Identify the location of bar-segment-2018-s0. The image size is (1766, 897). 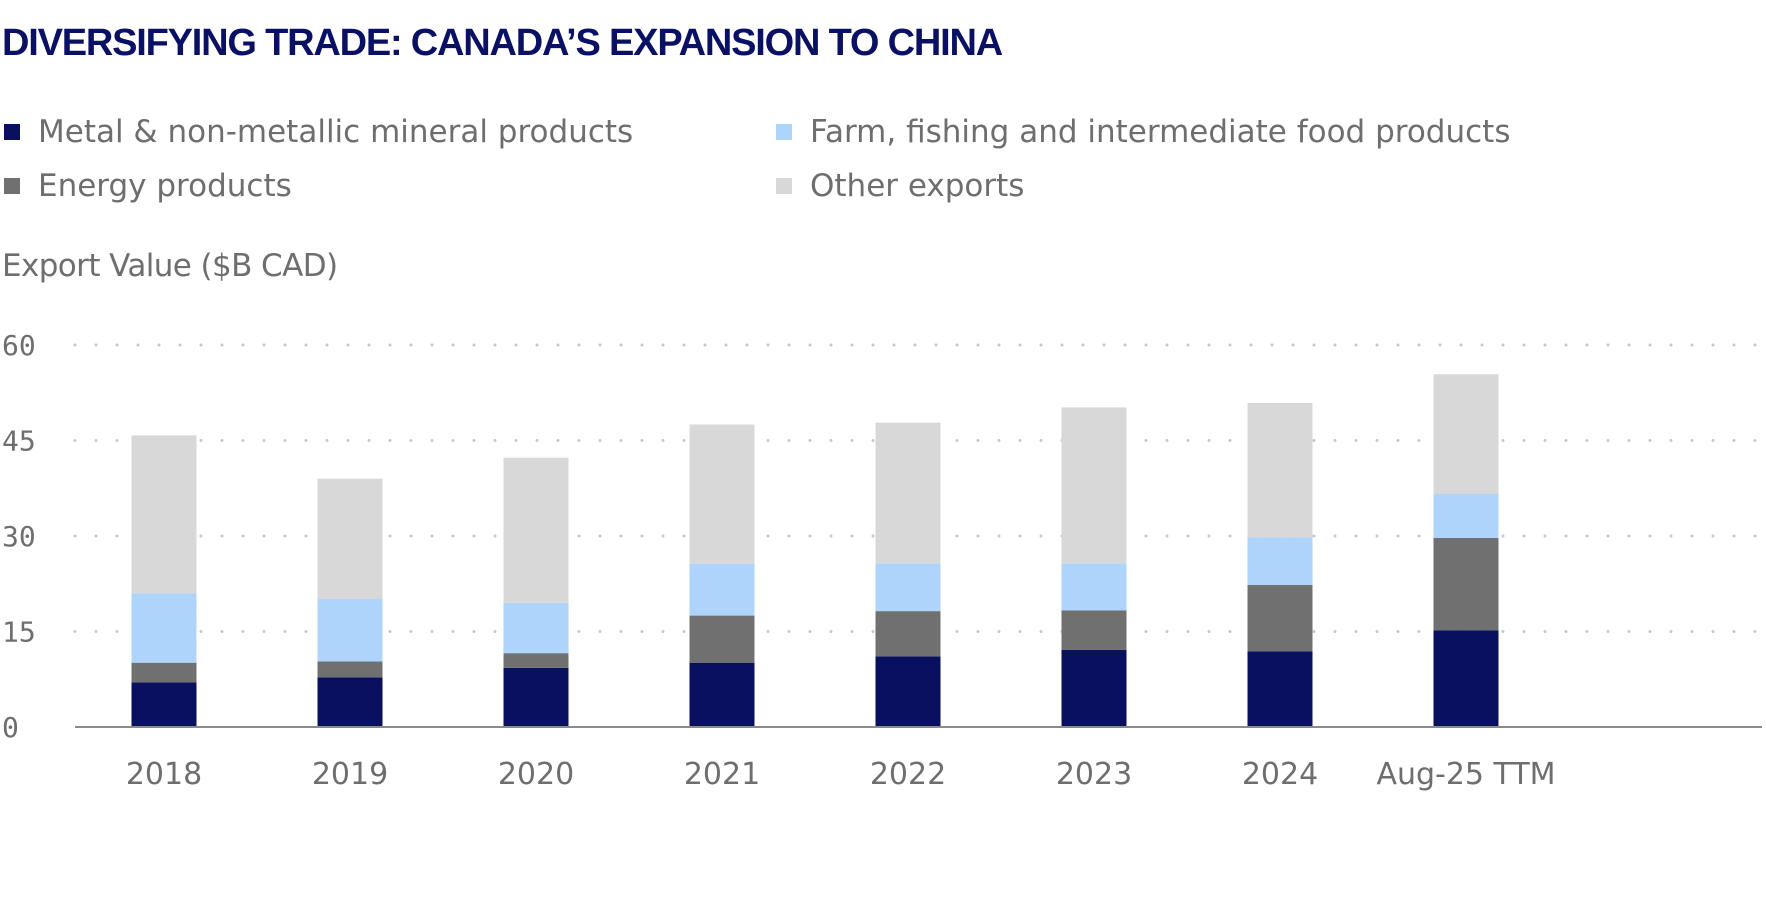
(164, 704).